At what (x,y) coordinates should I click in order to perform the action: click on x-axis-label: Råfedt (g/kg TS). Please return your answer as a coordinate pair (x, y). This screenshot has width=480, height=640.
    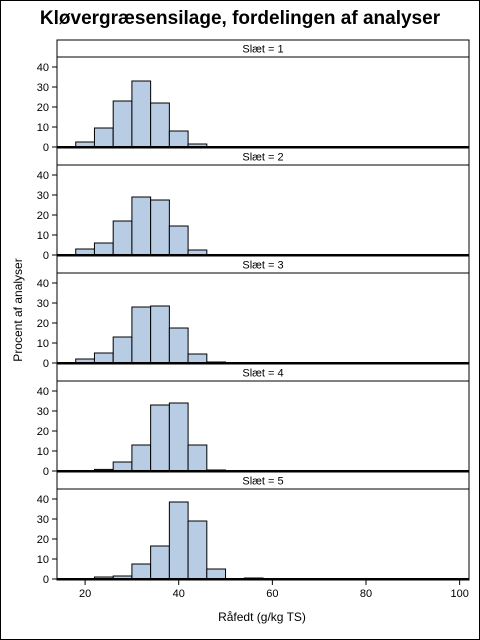
    Looking at the image, I should click on (262, 617).